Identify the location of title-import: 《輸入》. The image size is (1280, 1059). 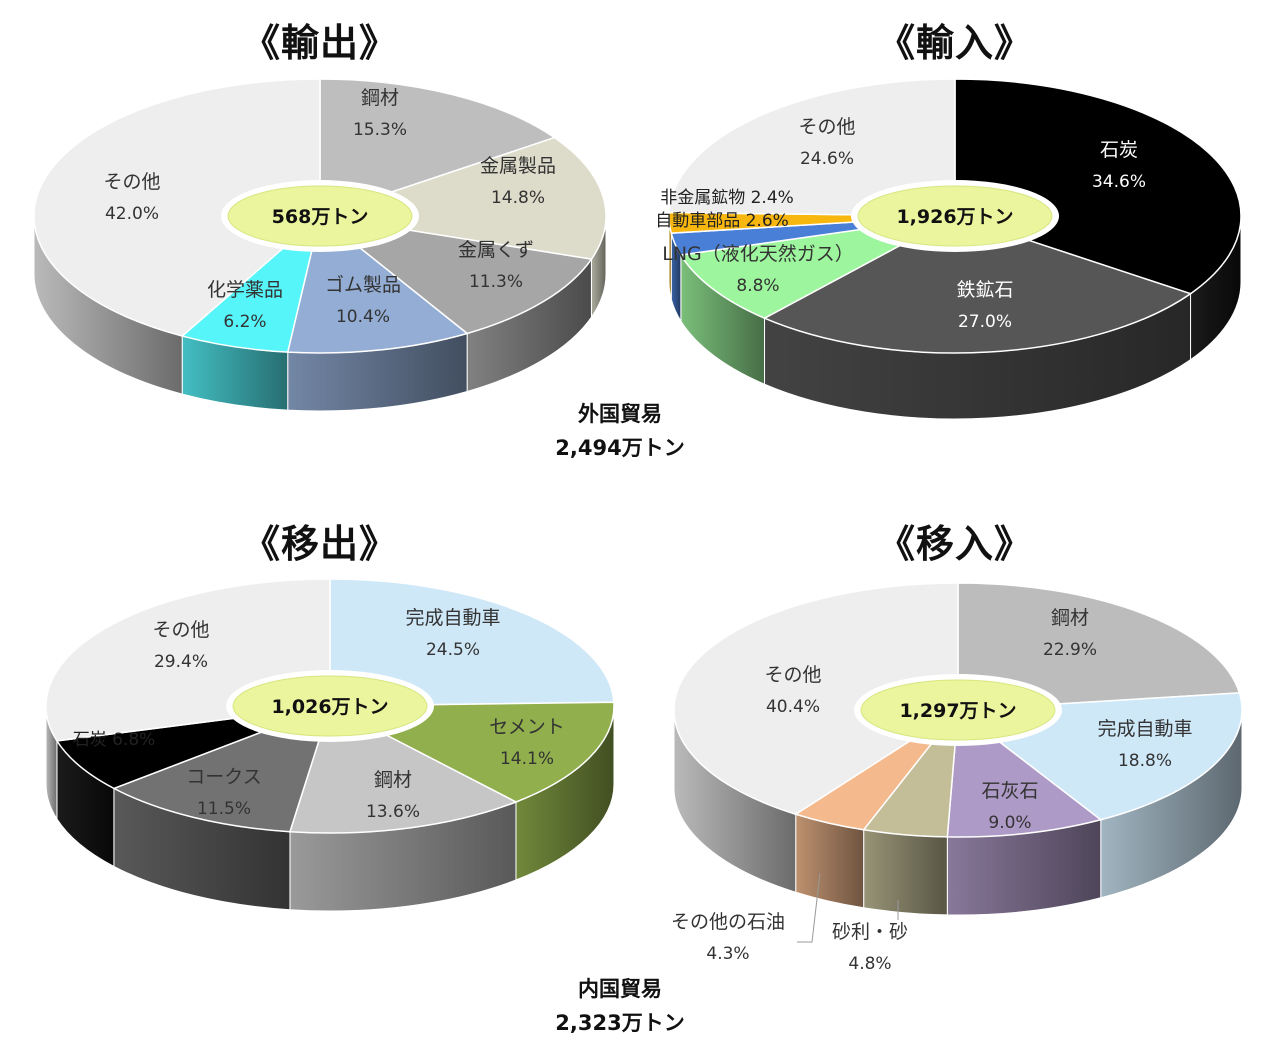
(954, 43).